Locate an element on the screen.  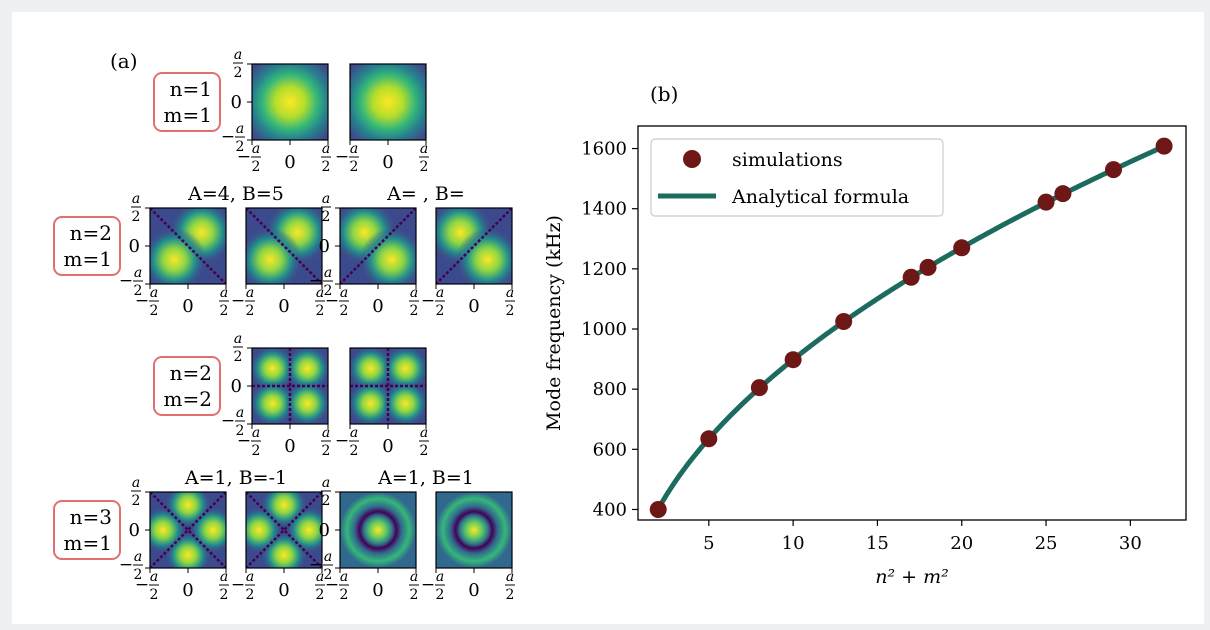
mode-pair-title: A=4, B=5 is located at coordinates (235, 194).